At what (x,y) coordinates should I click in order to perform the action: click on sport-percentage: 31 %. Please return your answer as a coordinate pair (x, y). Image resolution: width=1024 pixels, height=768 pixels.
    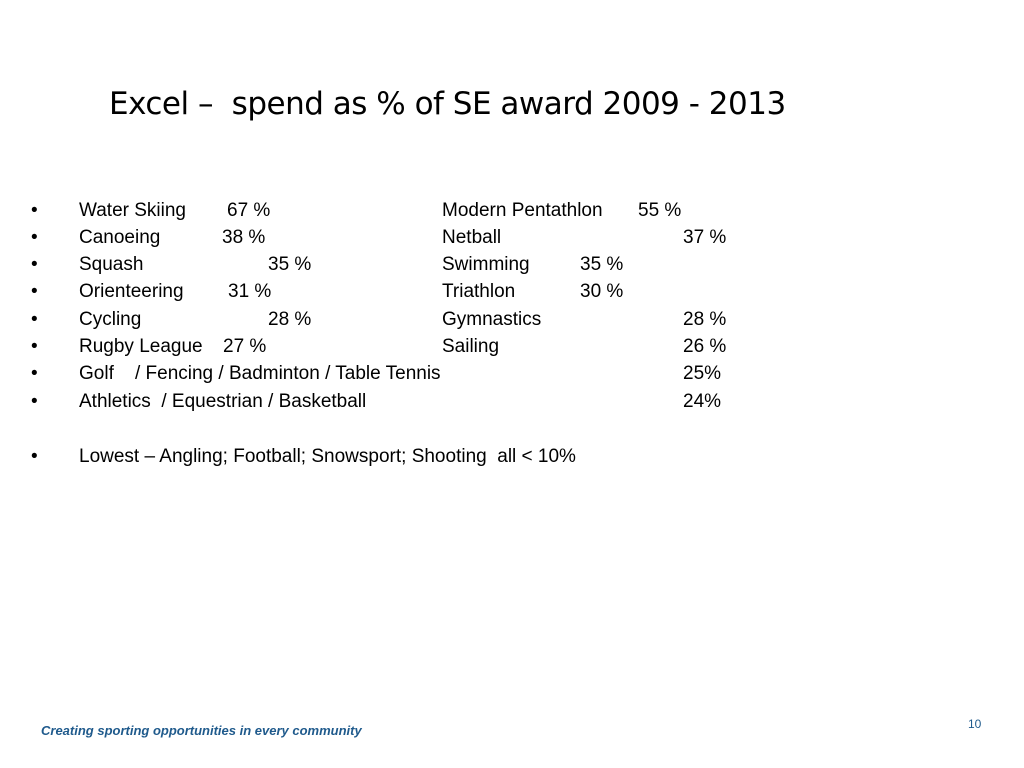
    Looking at the image, I should click on (250, 291).